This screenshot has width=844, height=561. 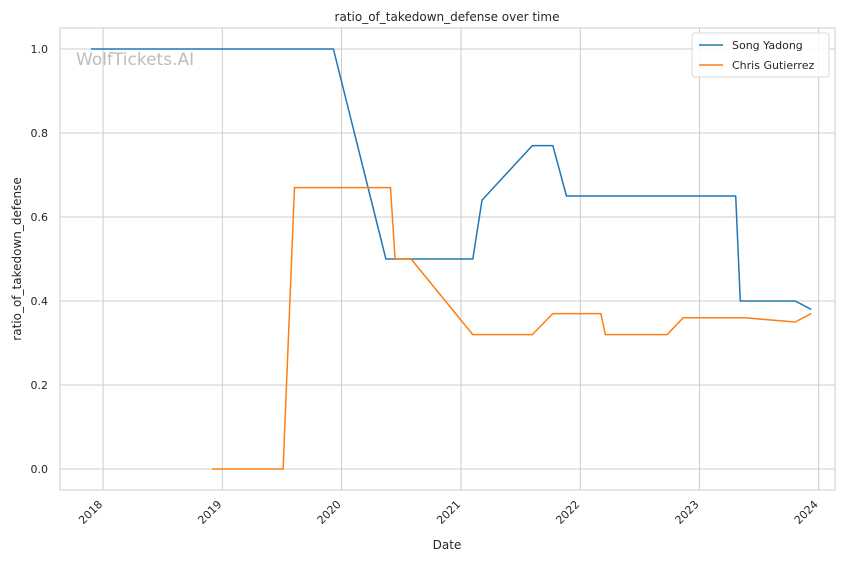 What do you see at coordinates (40, 385) in the screenshot?
I see `y-tick-label: 0.2` at bounding box center [40, 385].